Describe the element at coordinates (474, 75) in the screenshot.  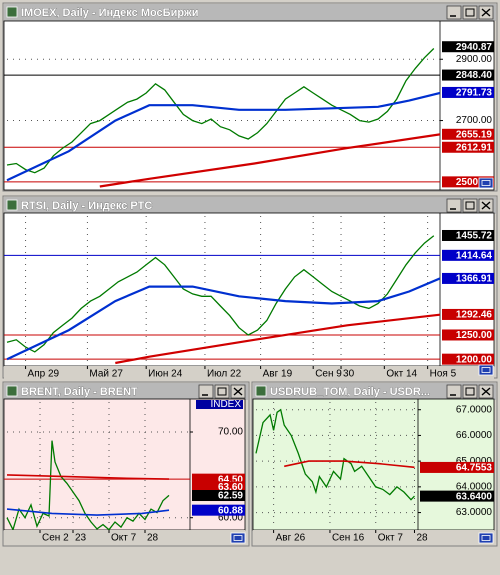
I see `level-tag-label: 2848.40` at that location.